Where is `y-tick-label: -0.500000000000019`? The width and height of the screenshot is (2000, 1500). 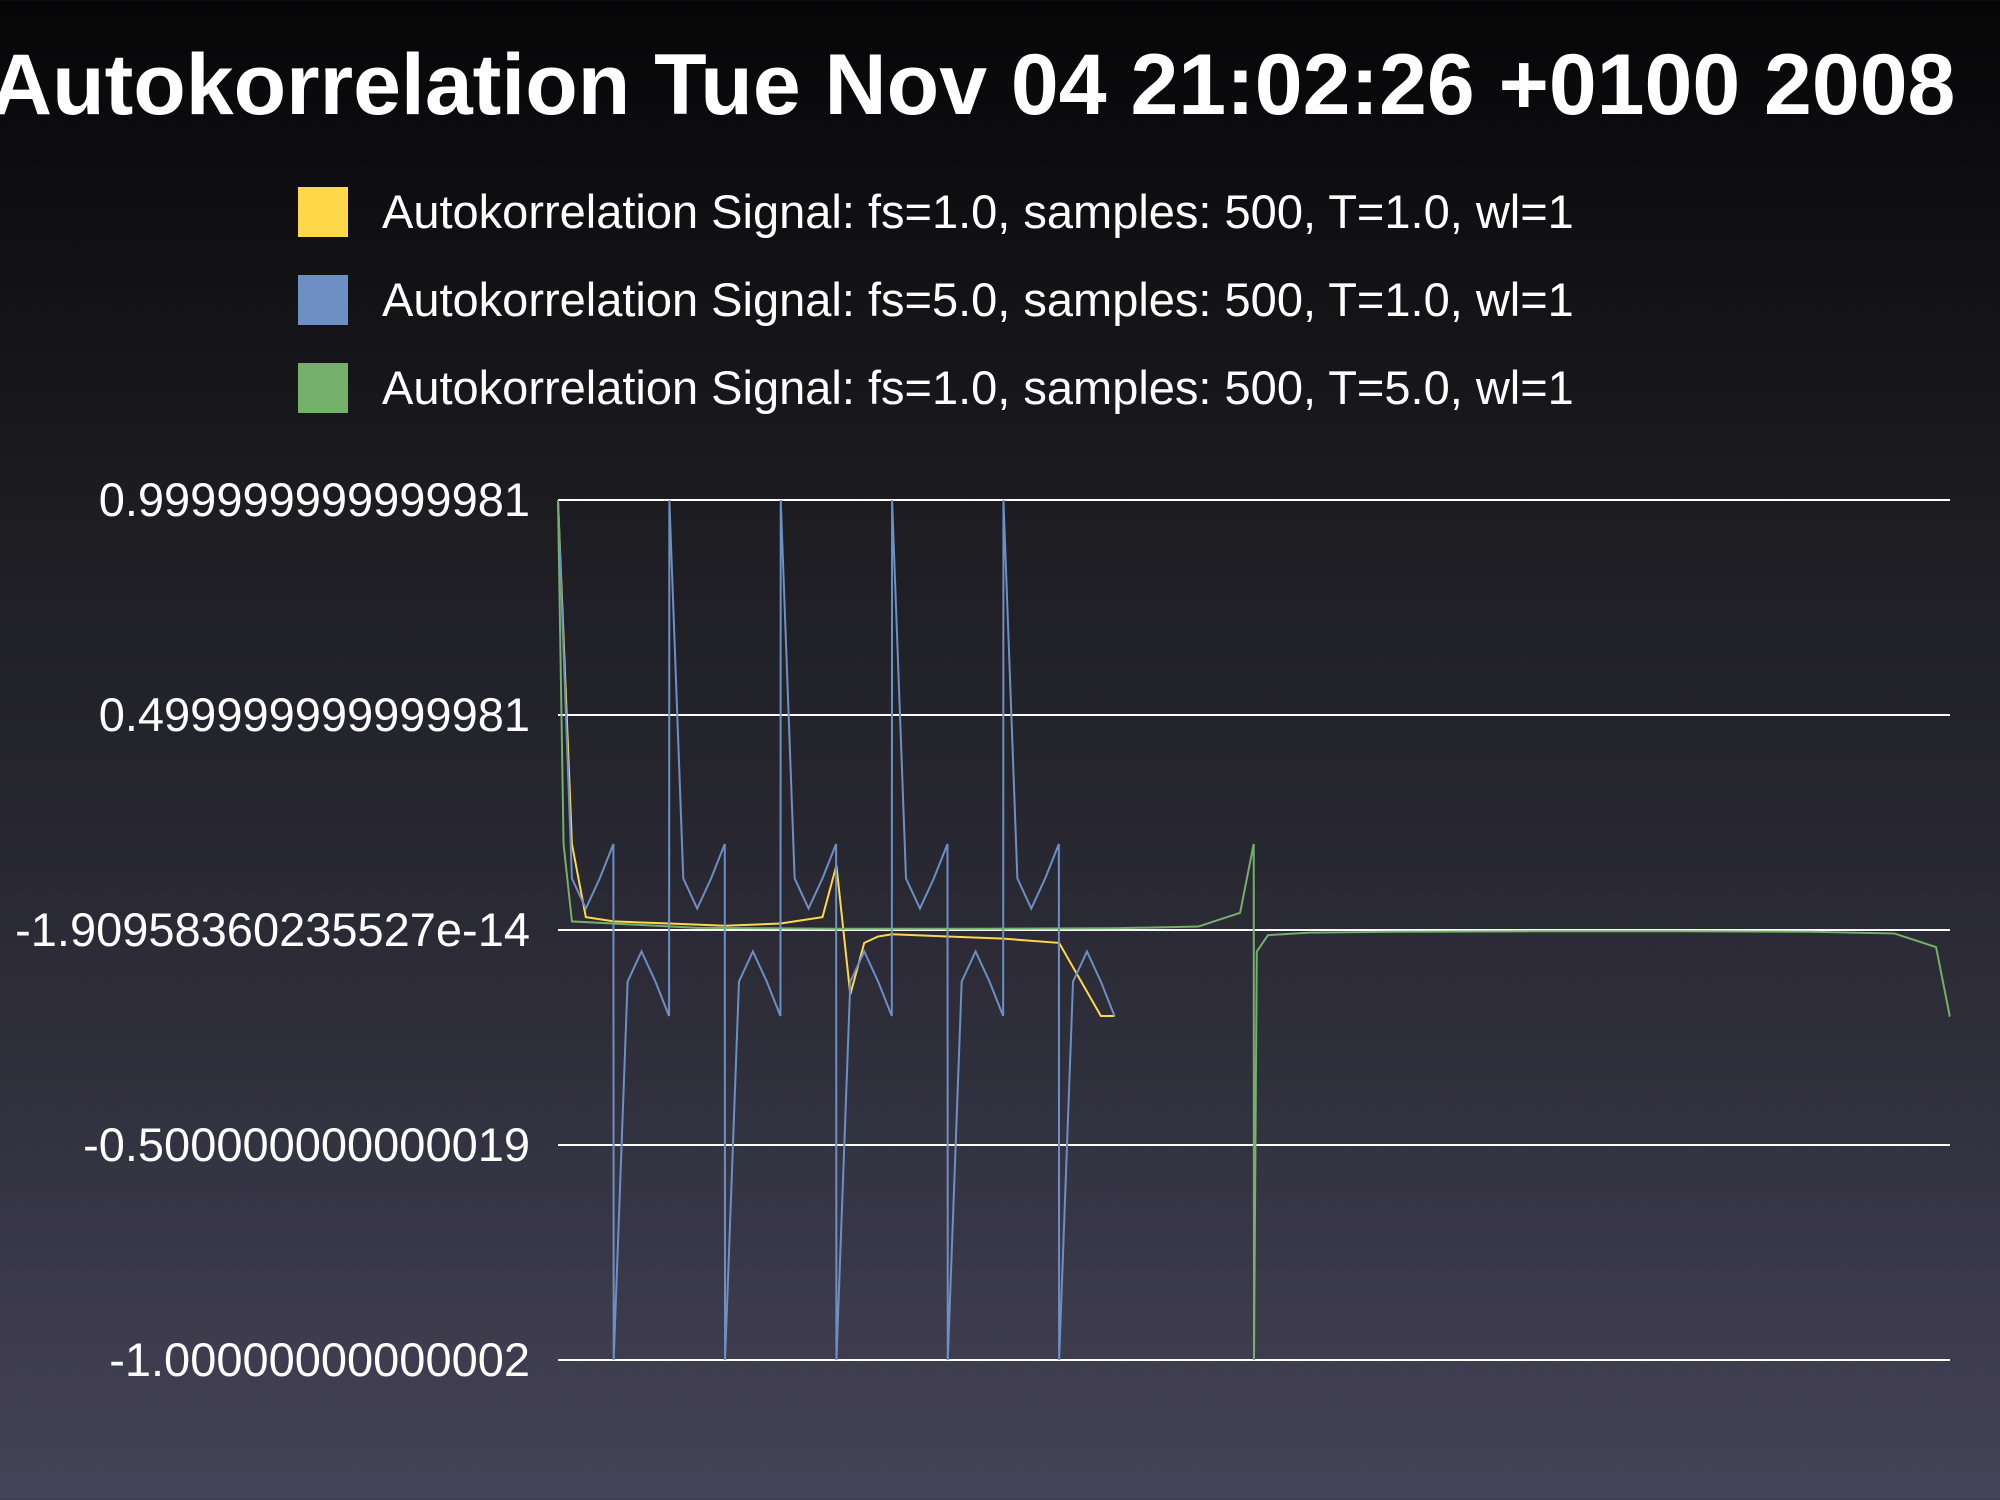
y-tick-label: -0.500000000000019 is located at coordinates (306, 1144).